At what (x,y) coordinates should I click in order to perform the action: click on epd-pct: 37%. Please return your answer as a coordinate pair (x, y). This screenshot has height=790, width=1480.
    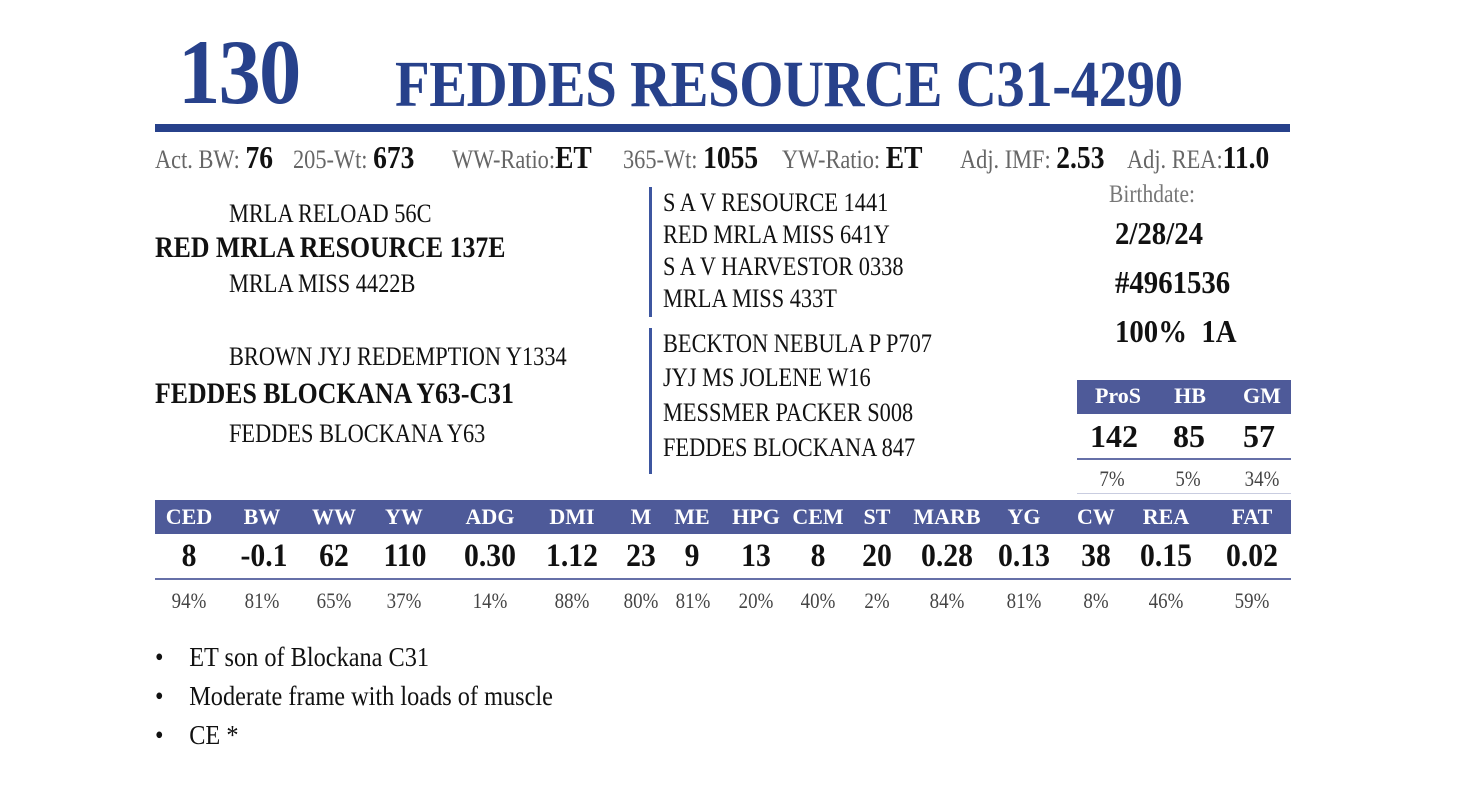
    Looking at the image, I should click on (404, 600).